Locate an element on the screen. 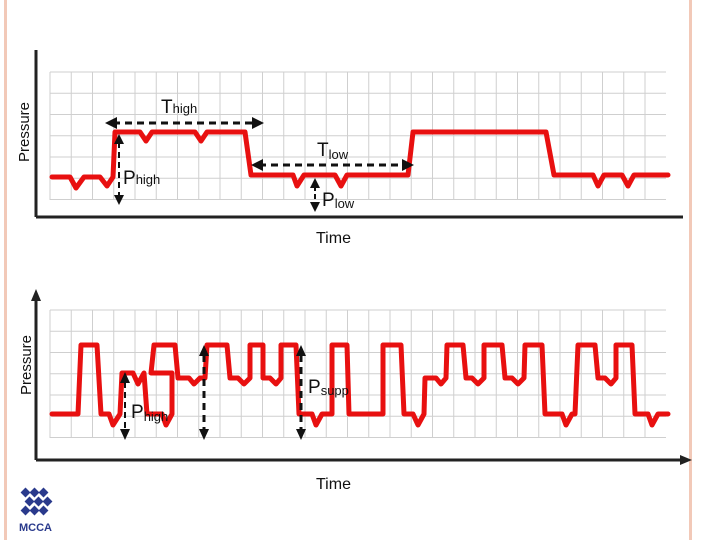 The image size is (720, 540). bottom-pressure-waveform is located at coordinates (360, 385).